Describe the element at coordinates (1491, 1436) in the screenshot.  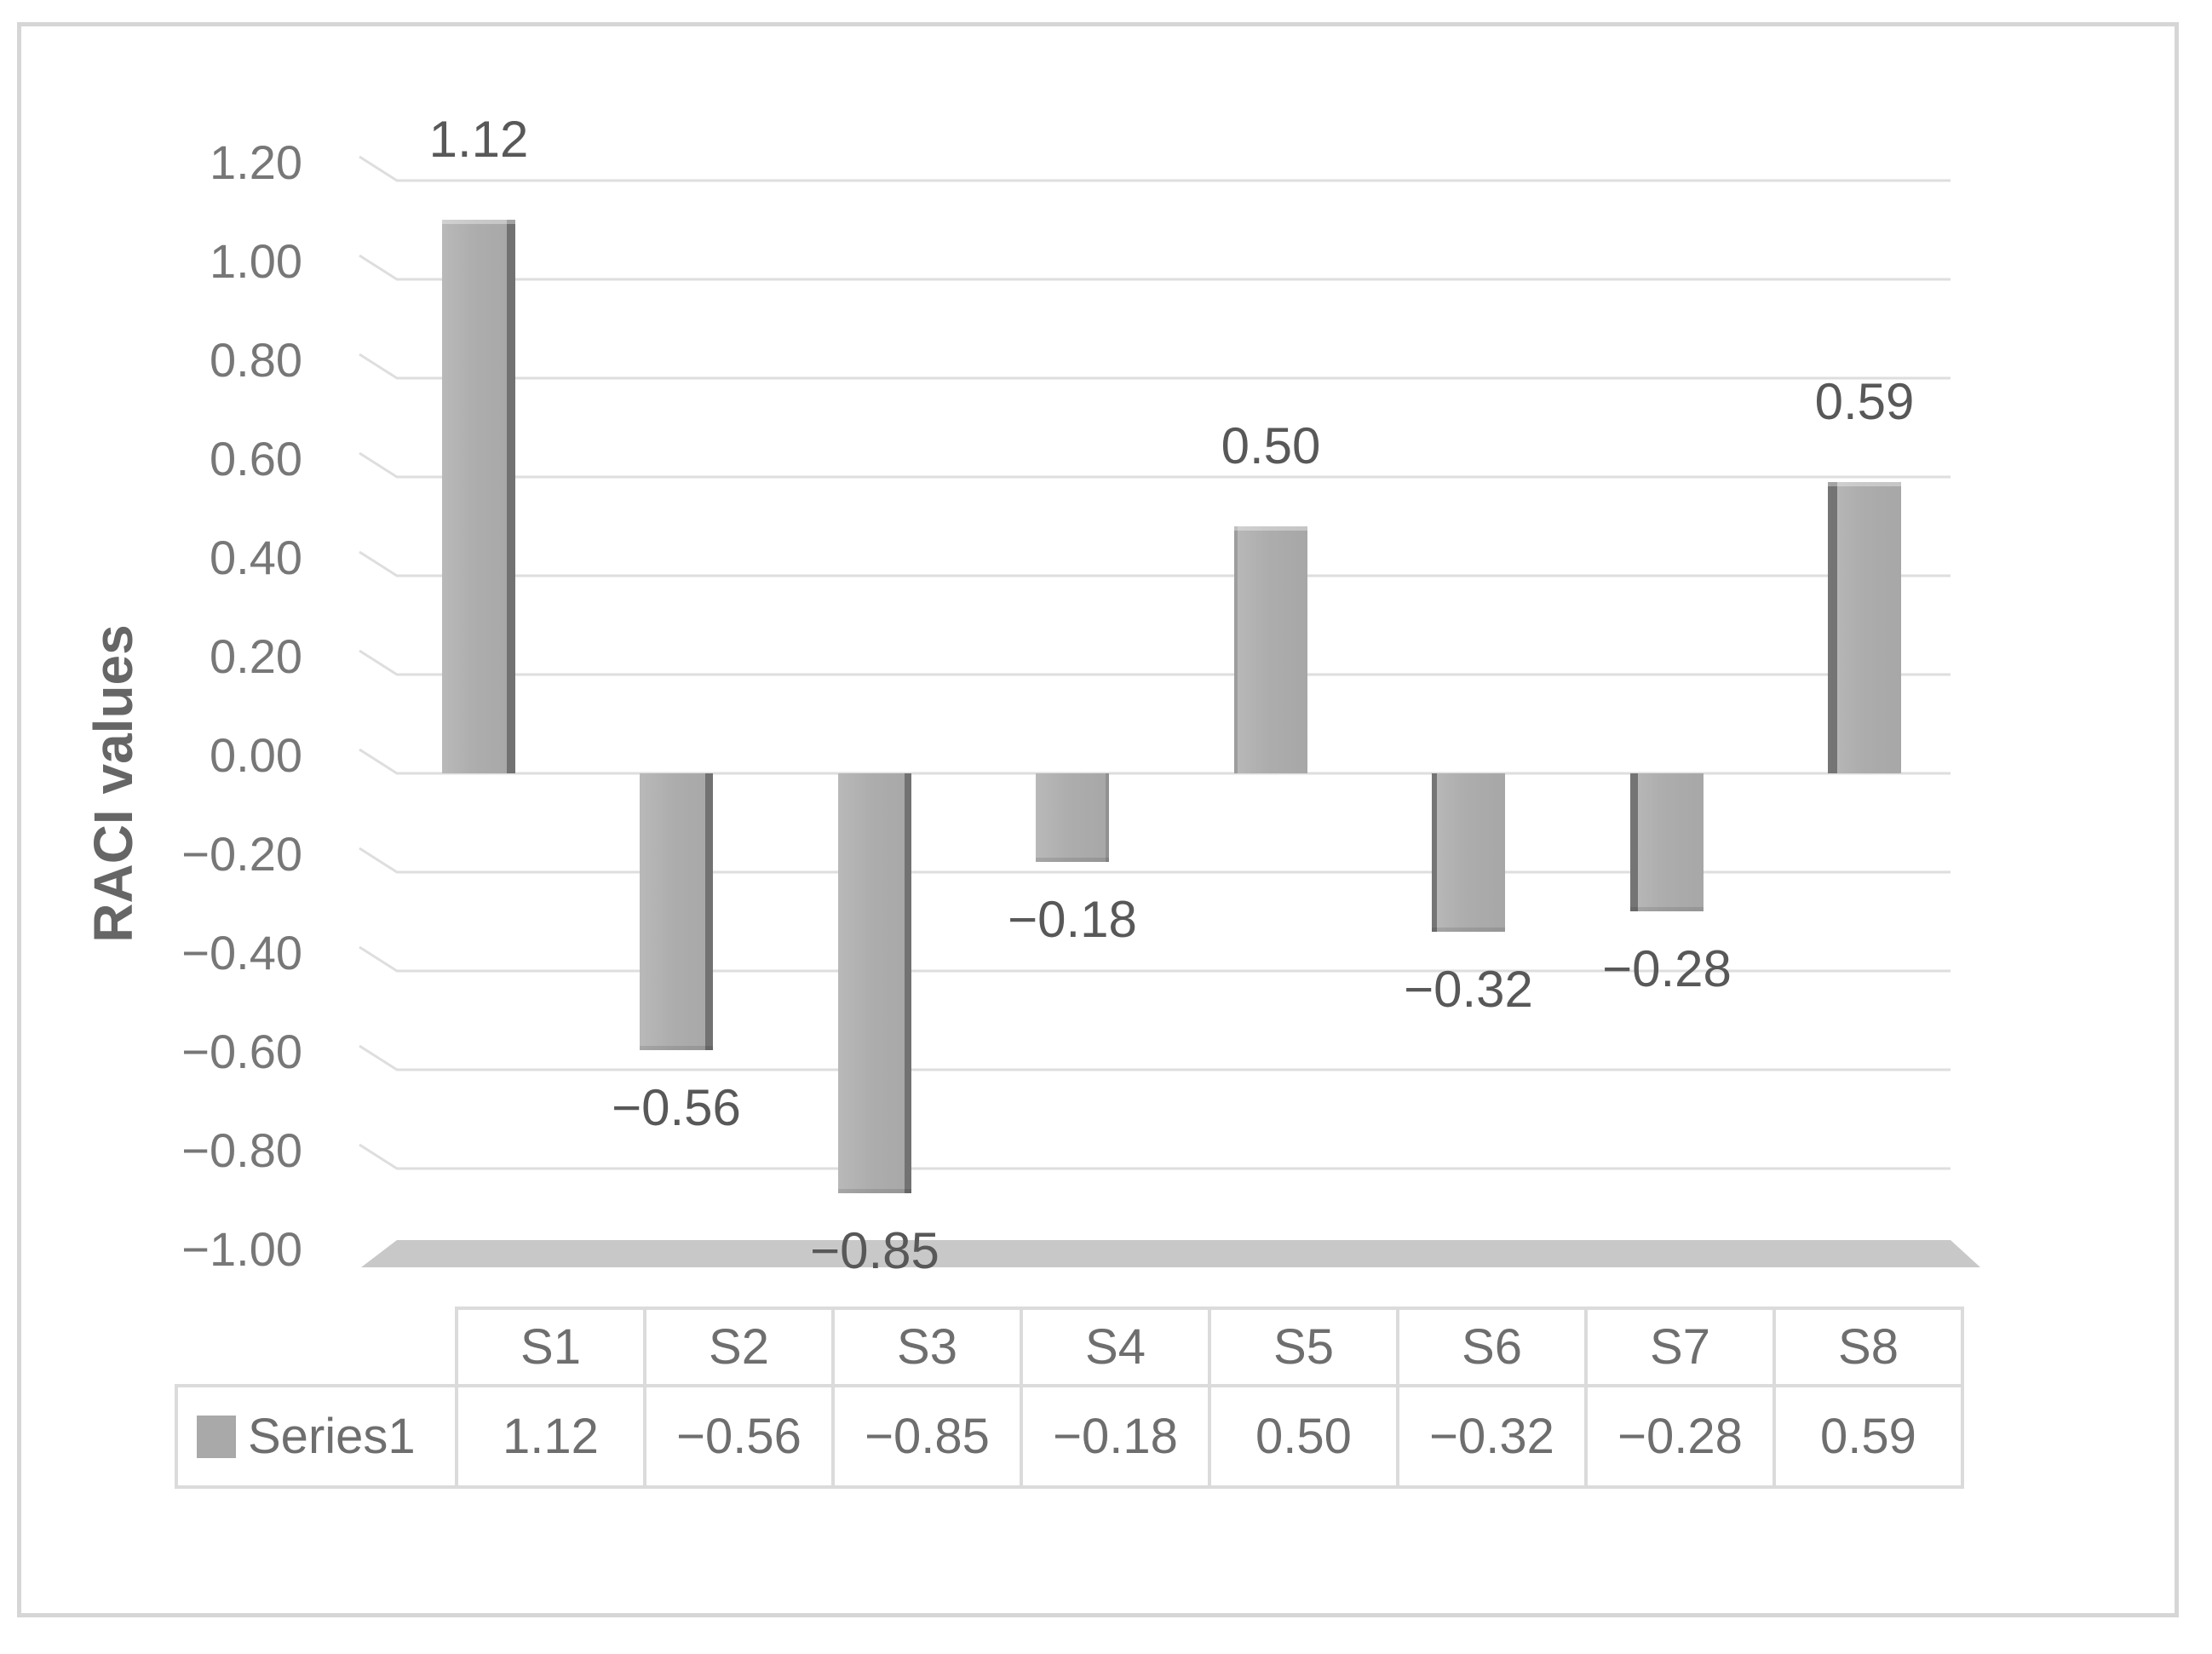
I see `table-value-s6: −0.32` at that location.